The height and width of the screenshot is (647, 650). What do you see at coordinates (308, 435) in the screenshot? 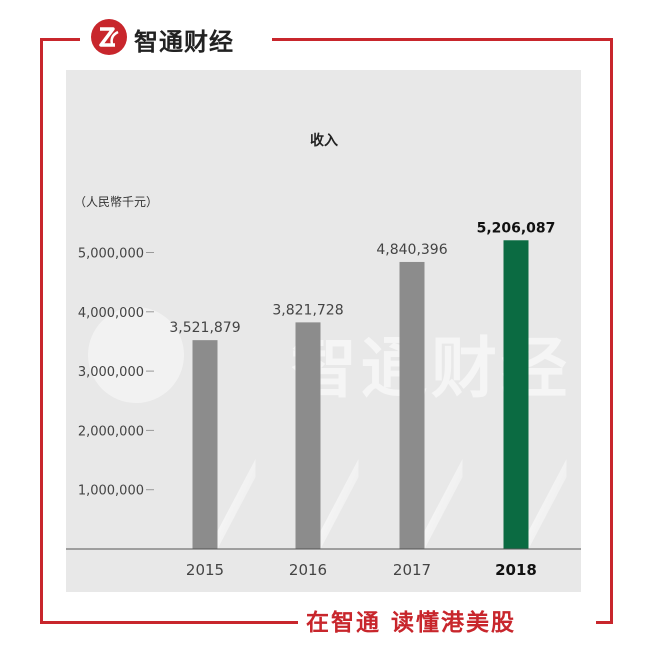
I see `bar-2016` at bounding box center [308, 435].